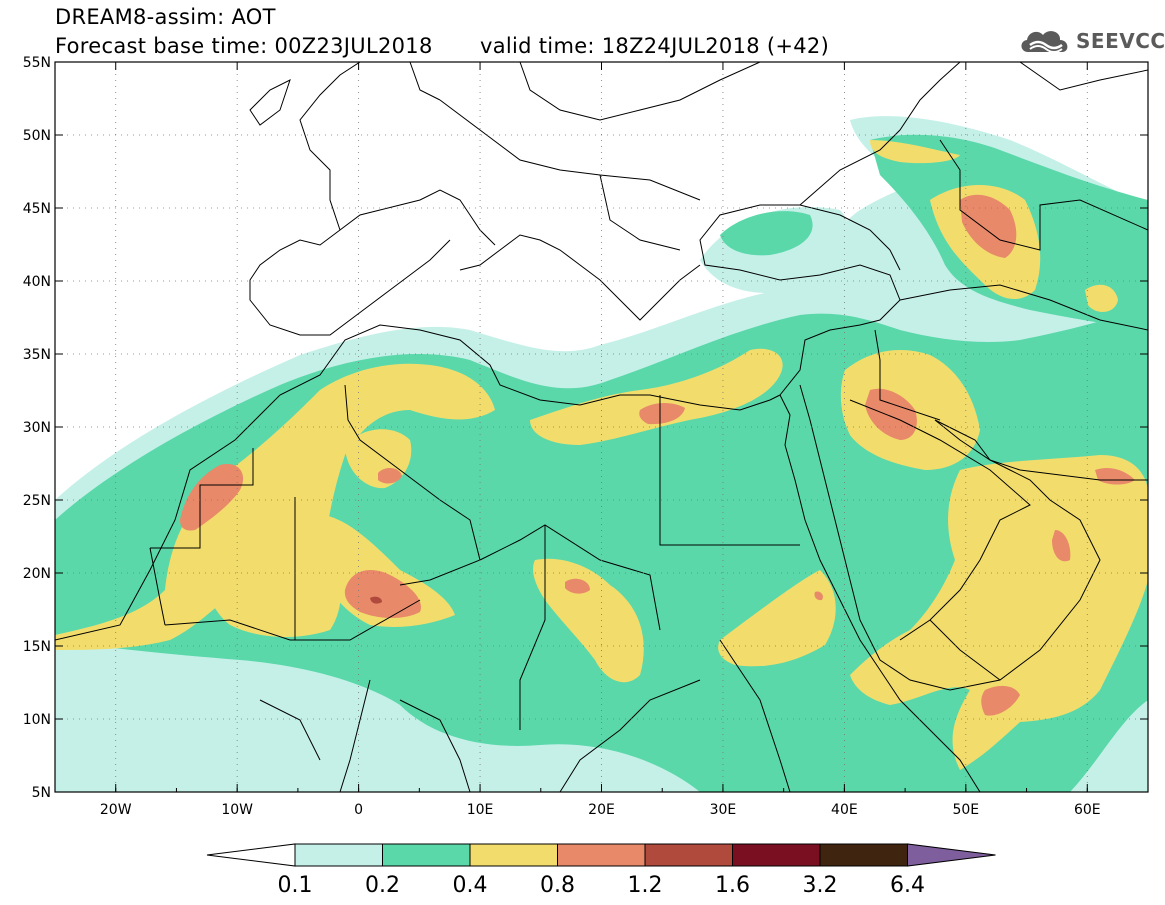 The image size is (1165, 905). Describe the element at coordinates (41, 793) in the screenshot. I see `y-tick-label: 5N` at that location.